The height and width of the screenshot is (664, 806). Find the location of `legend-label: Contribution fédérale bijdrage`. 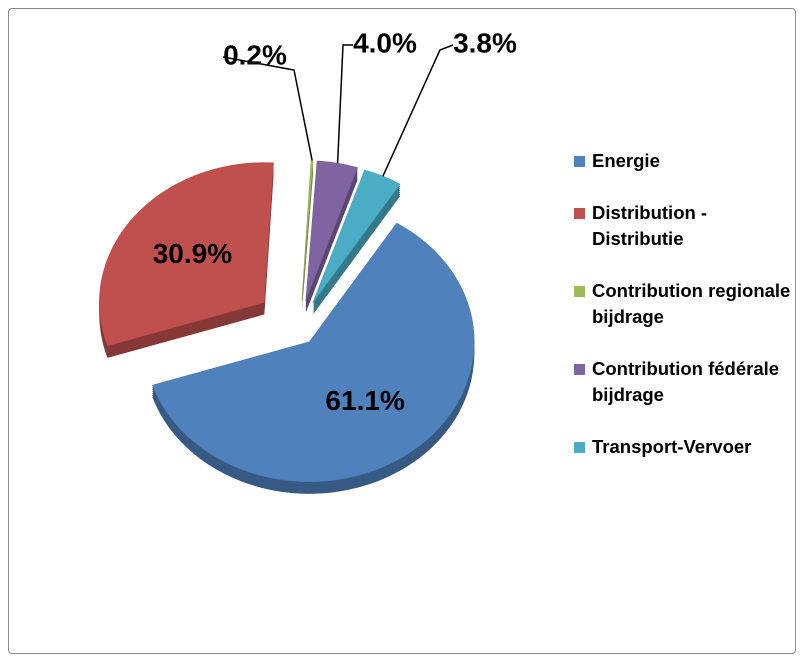

legend-label: Contribution fédérale bijdrage is located at coordinates (686, 381).